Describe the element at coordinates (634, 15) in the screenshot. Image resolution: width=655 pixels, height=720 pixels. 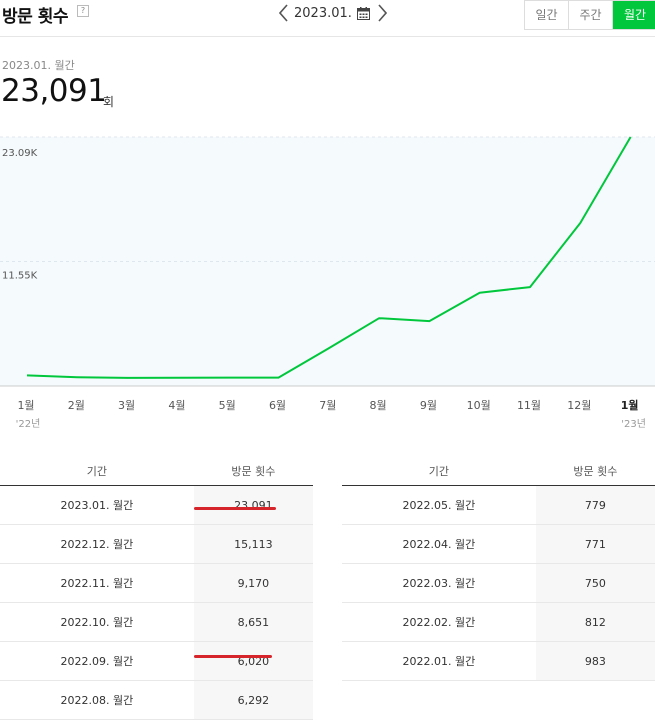
I see `period-monthly-button: 월간` at that location.